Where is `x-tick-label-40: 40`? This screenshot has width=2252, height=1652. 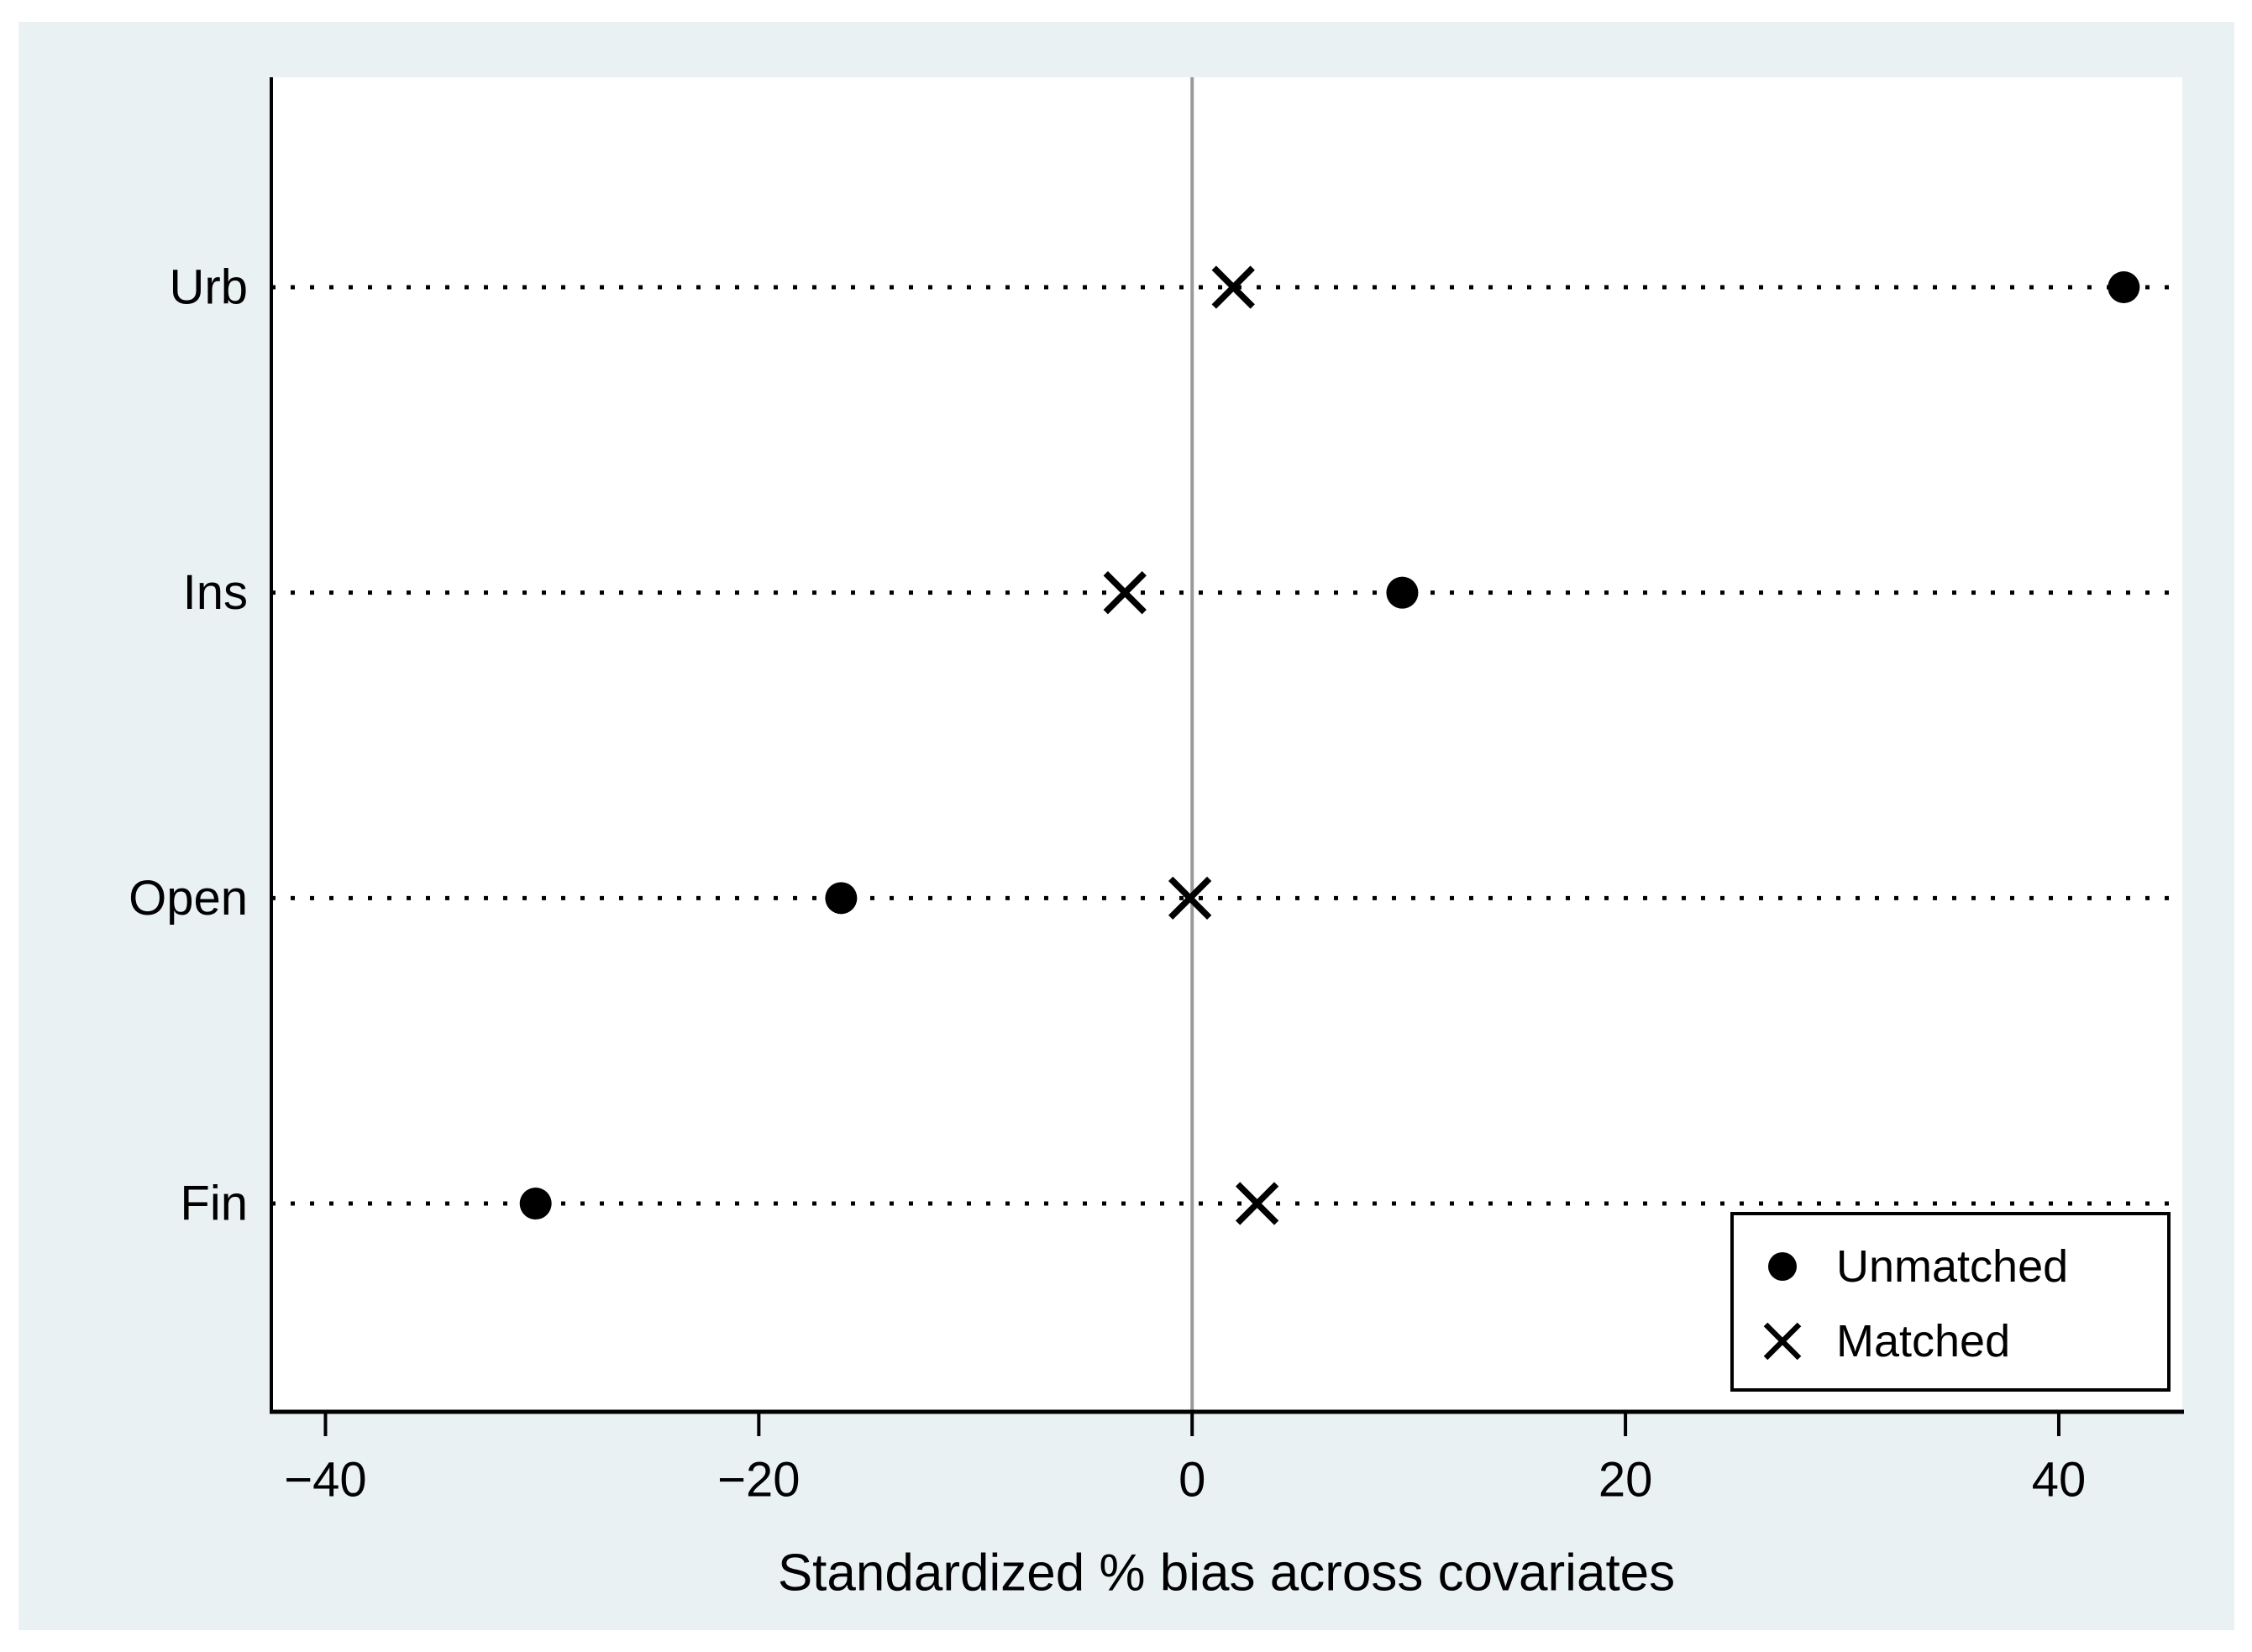
x-tick-label-40: 40 is located at coordinates (2059, 1480).